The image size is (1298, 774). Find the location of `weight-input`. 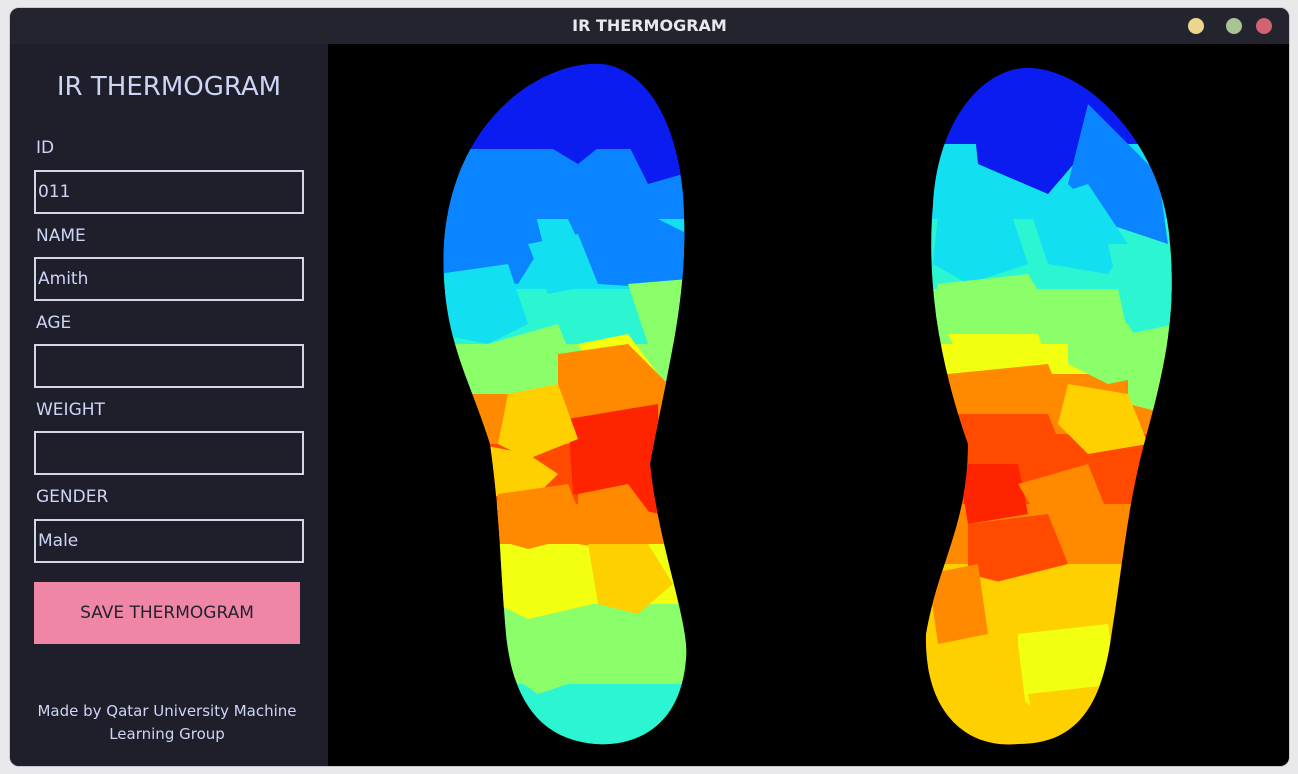

weight-input is located at coordinates (169, 453).